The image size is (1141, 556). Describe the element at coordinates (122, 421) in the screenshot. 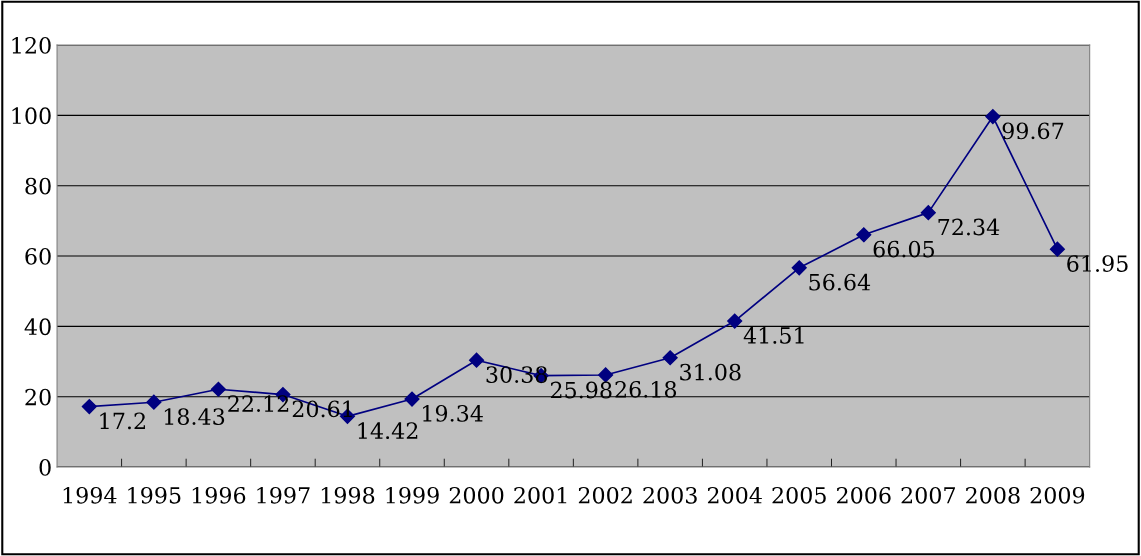

I see `data-label: 17.2` at that location.